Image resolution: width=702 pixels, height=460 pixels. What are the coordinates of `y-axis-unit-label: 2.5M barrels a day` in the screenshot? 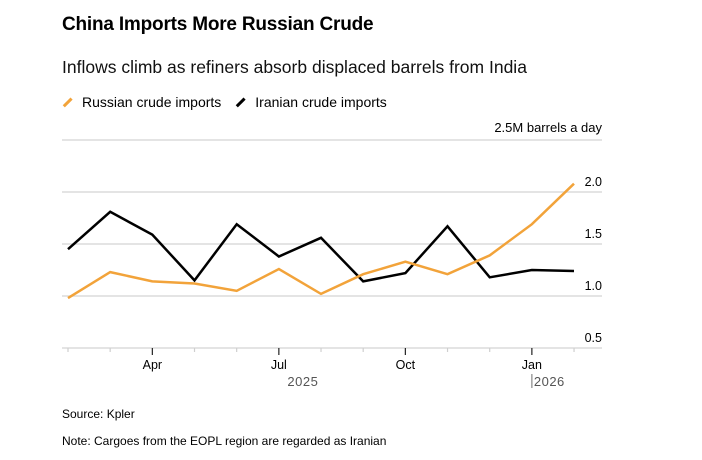 It's located at (548, 127).